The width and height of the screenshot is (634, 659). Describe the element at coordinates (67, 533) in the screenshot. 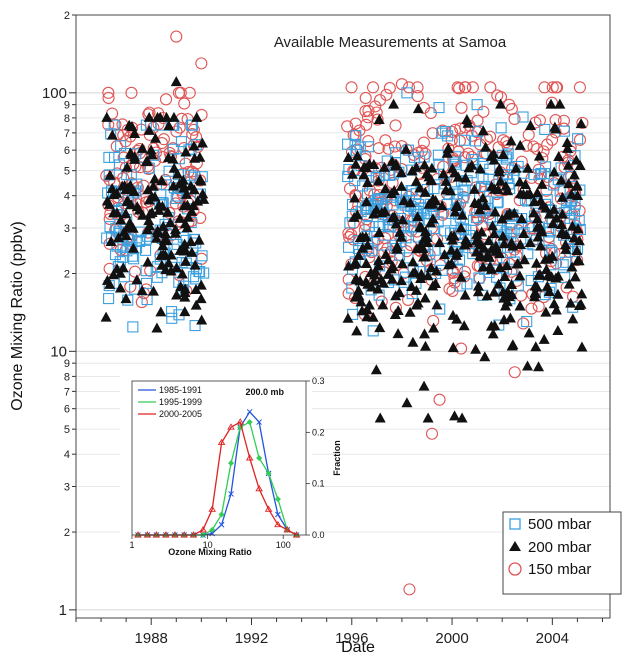

I see `y-minor-label: 2` at that location.